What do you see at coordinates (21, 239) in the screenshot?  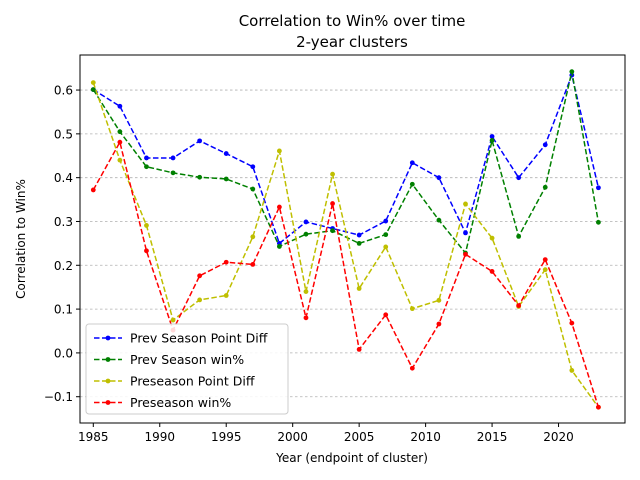 I see `y-axis-label: Correlation to Win%` at bounding box center [21, 239].